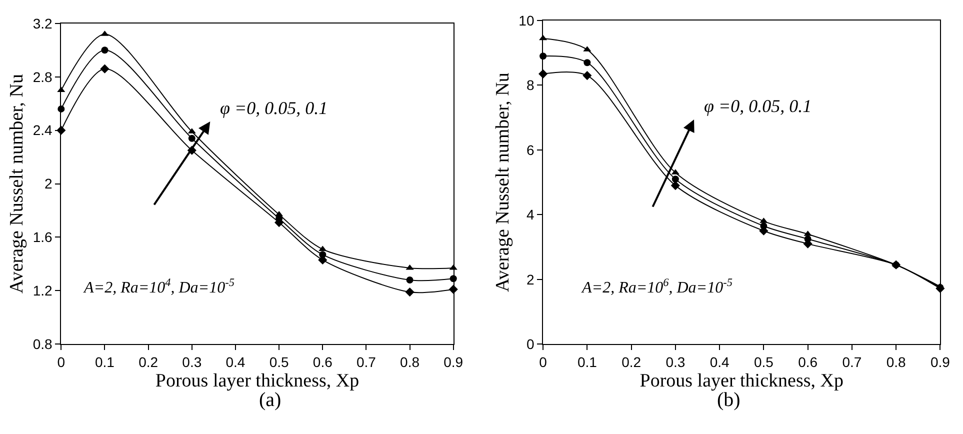  What do you see at coordinates (728, 400) in the screenshot?
I see `text: (b)` at bounding box center [728, 400].